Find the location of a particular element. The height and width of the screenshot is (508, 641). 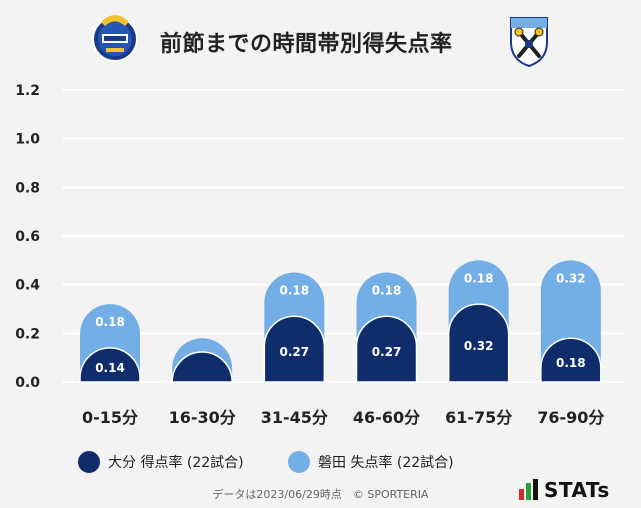

x-category-label: 16-30分 is located at coordinates (202, 417).